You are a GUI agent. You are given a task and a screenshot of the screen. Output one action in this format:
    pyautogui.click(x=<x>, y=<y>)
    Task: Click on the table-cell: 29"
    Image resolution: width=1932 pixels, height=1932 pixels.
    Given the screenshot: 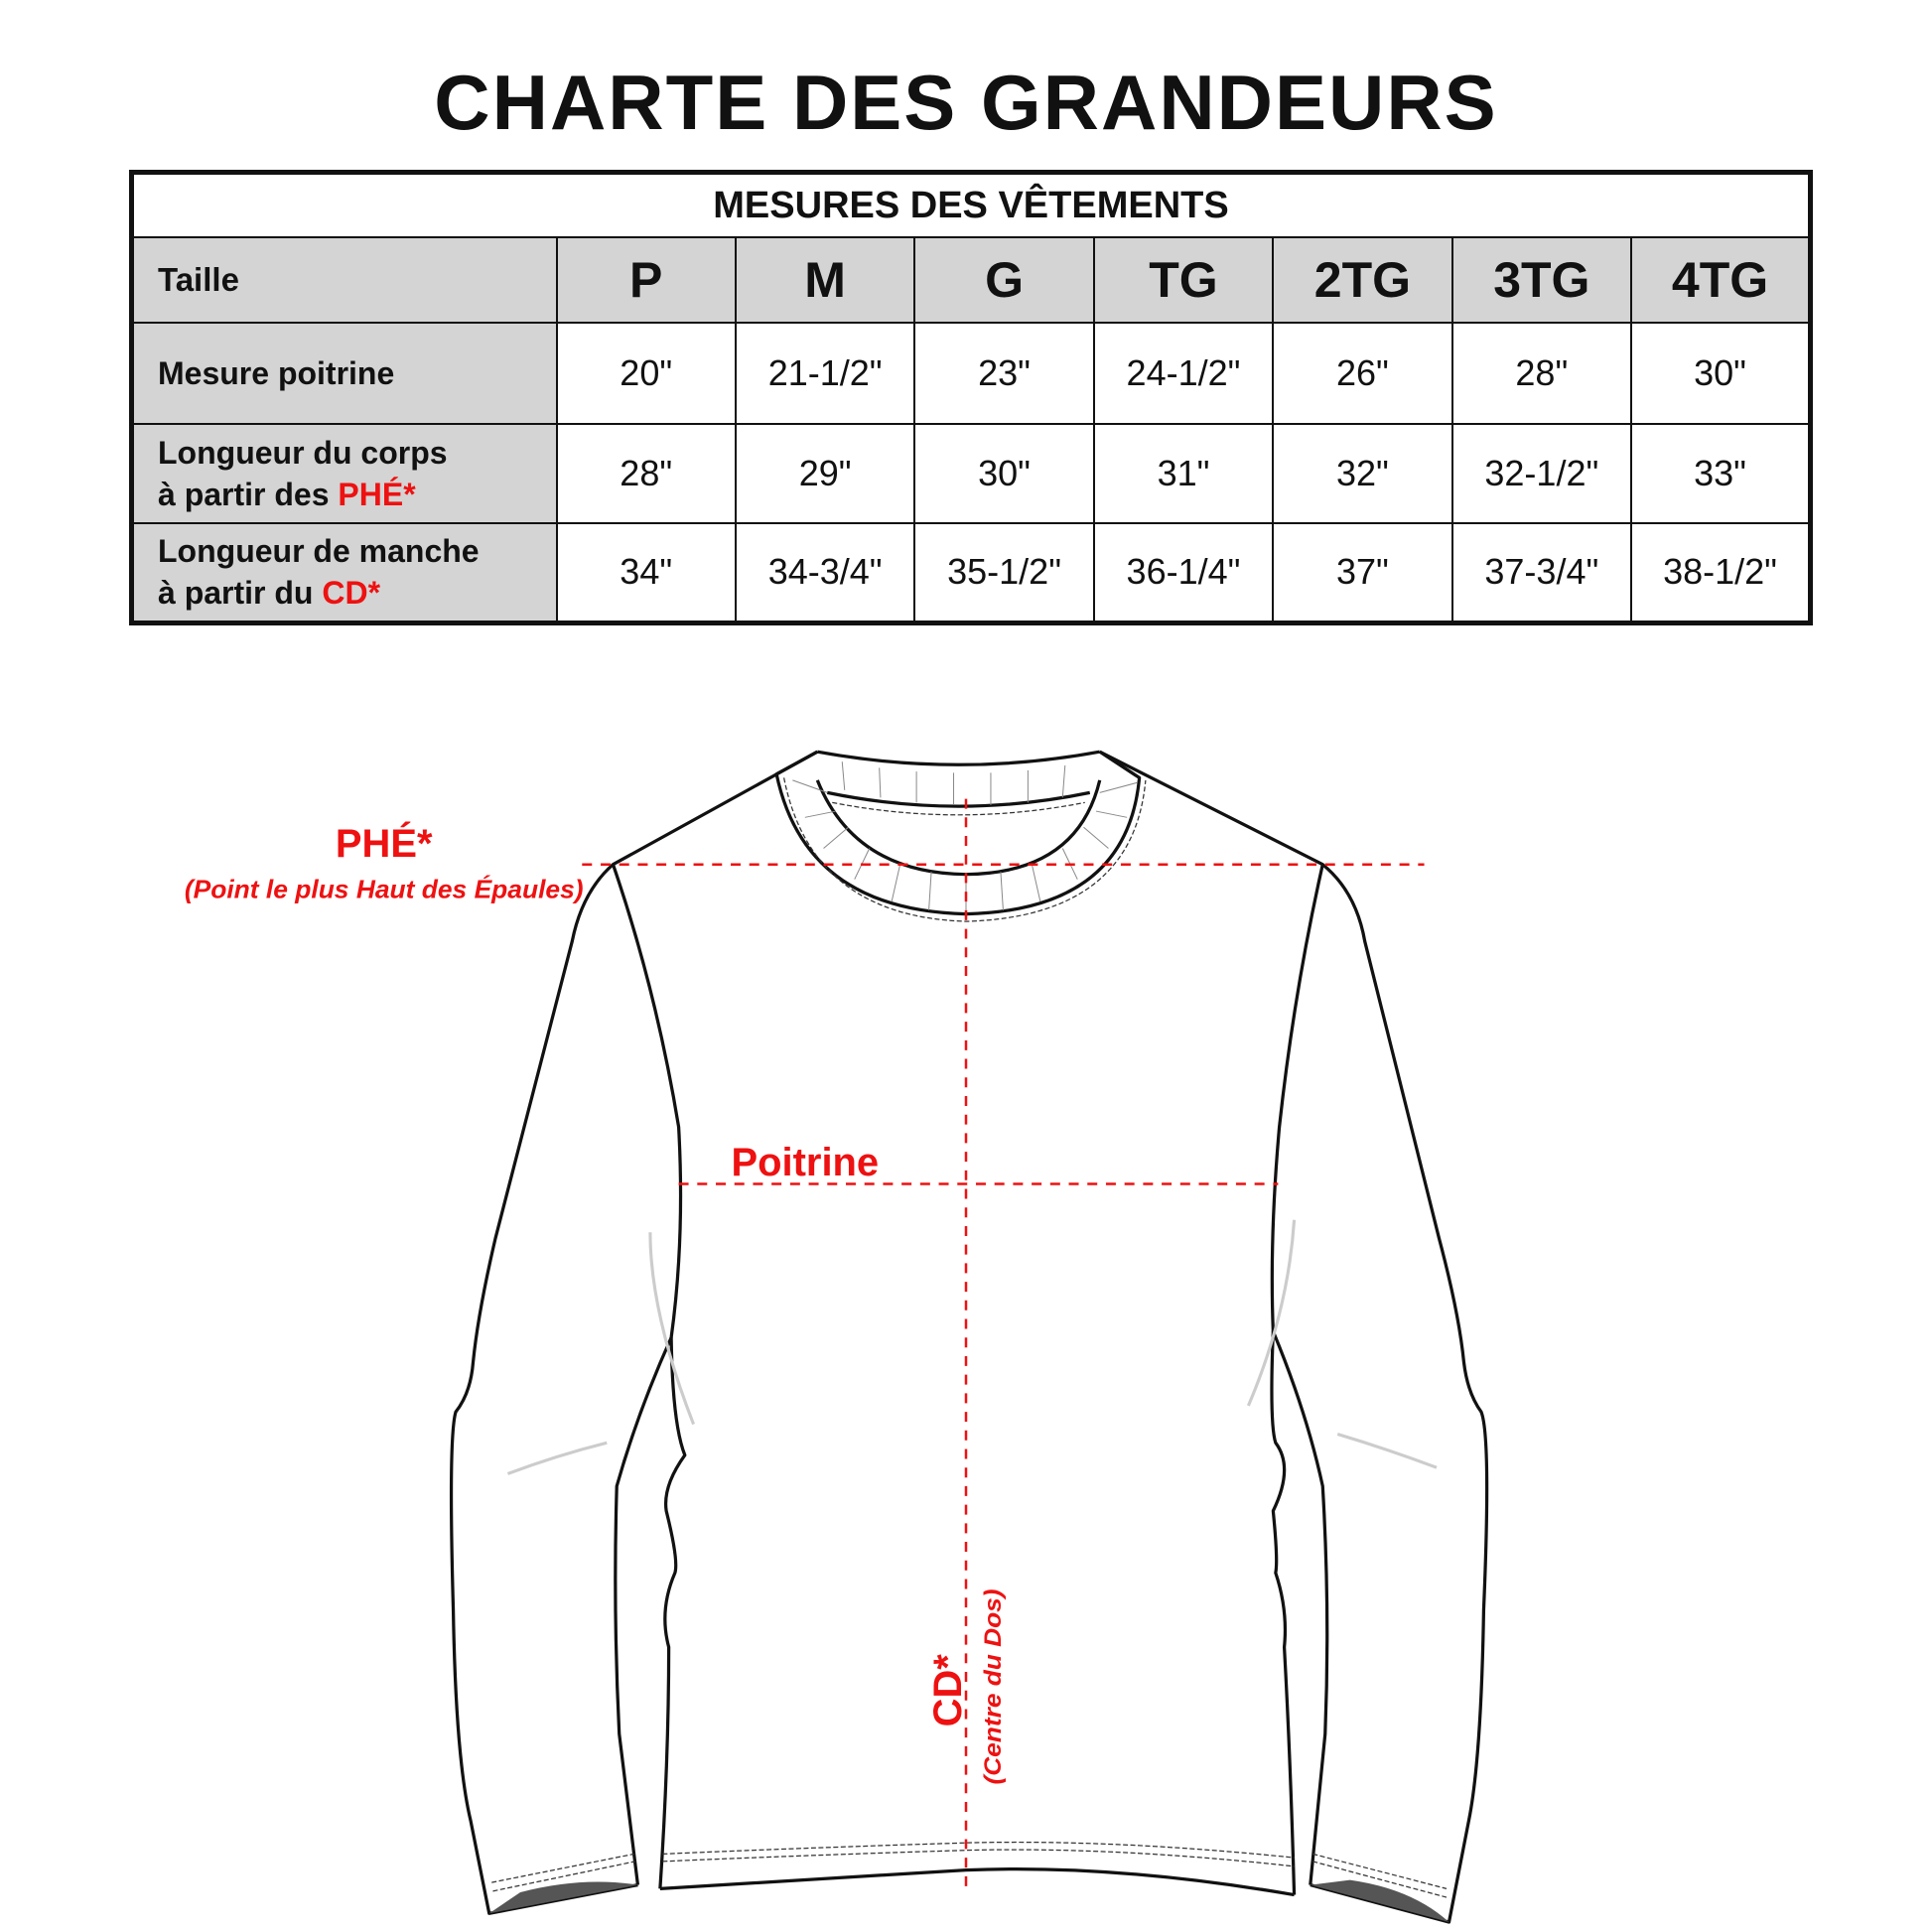 What is the action you would take?
    pyautogui.click(x=825, y=474)
    